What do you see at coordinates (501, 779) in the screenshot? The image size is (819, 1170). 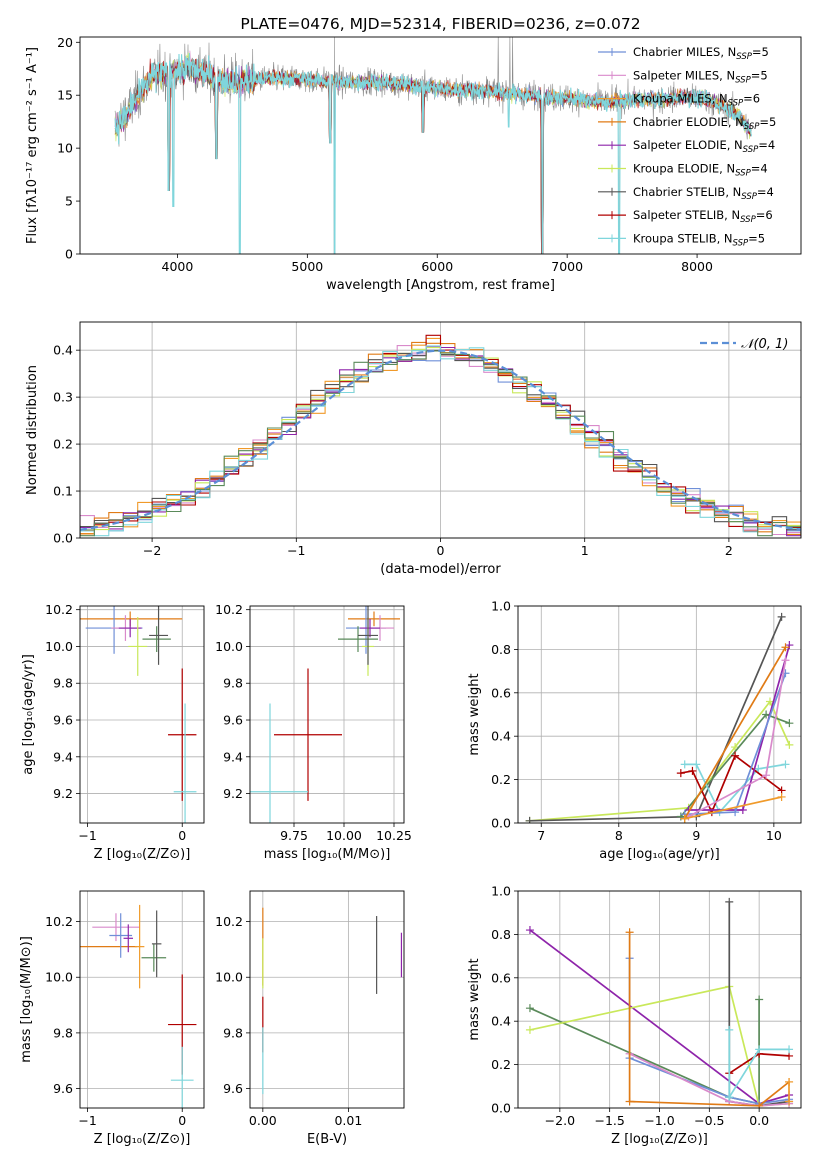 I see `y-tick-label: 0.2` at bounding box center [501, 779].